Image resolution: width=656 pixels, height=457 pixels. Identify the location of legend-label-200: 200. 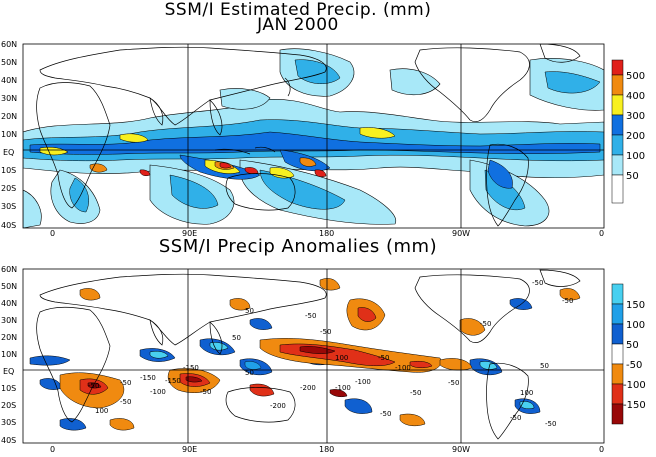
(635, 136).